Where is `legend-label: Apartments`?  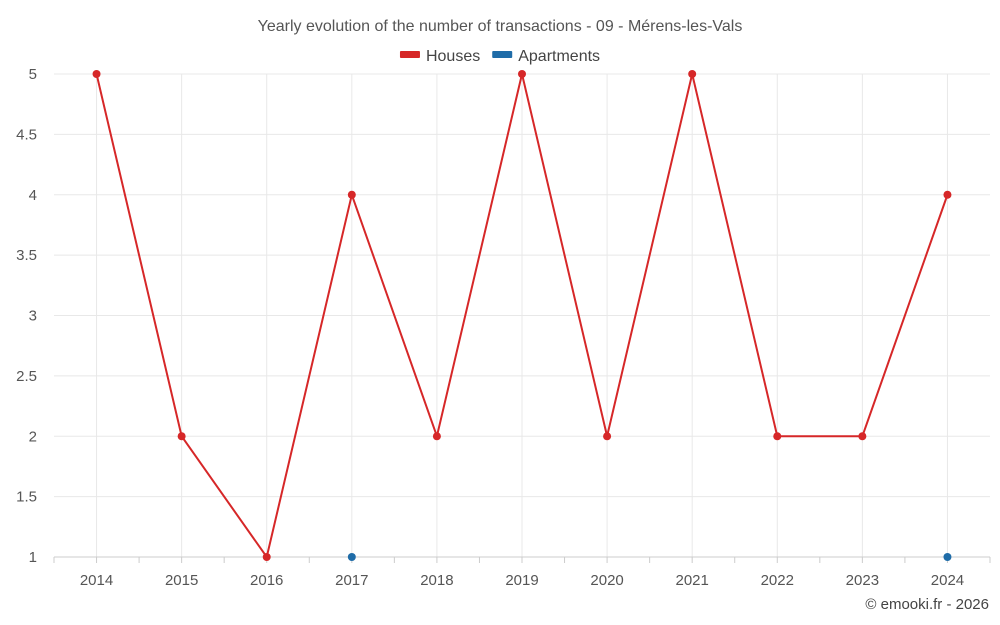 legend-label: Apartments is located at coordinates (559, 56).